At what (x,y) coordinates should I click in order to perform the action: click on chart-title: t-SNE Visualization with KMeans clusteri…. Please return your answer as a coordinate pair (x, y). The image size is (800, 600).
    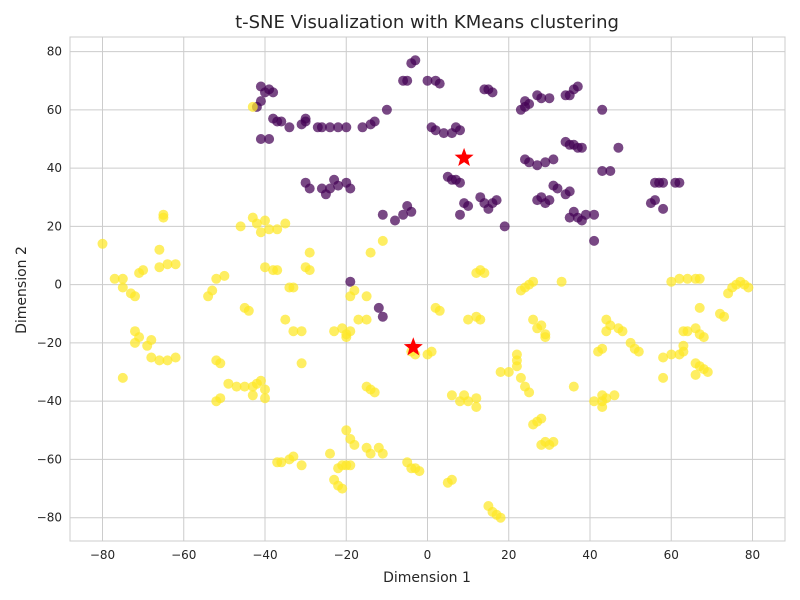
    Looking at the image, I should click on (427, 22).